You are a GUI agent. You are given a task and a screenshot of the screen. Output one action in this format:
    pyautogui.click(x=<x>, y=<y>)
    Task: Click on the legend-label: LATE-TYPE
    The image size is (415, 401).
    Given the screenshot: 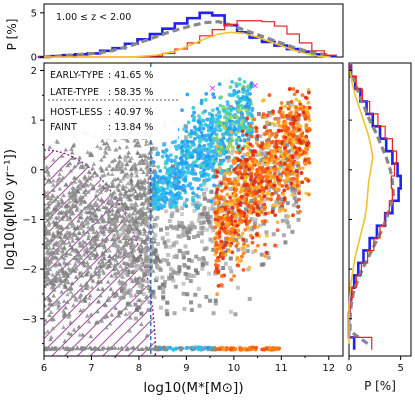 What is the action you would take?
    pyautogui.click(x=74, y=92)
    